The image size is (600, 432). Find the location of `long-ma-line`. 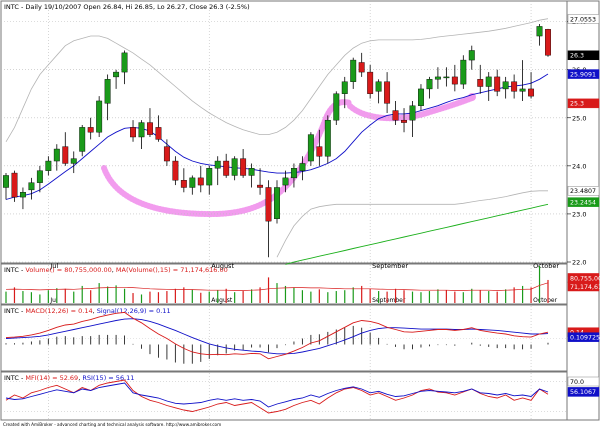

long-ma-line is located at coordinates (417, 234).